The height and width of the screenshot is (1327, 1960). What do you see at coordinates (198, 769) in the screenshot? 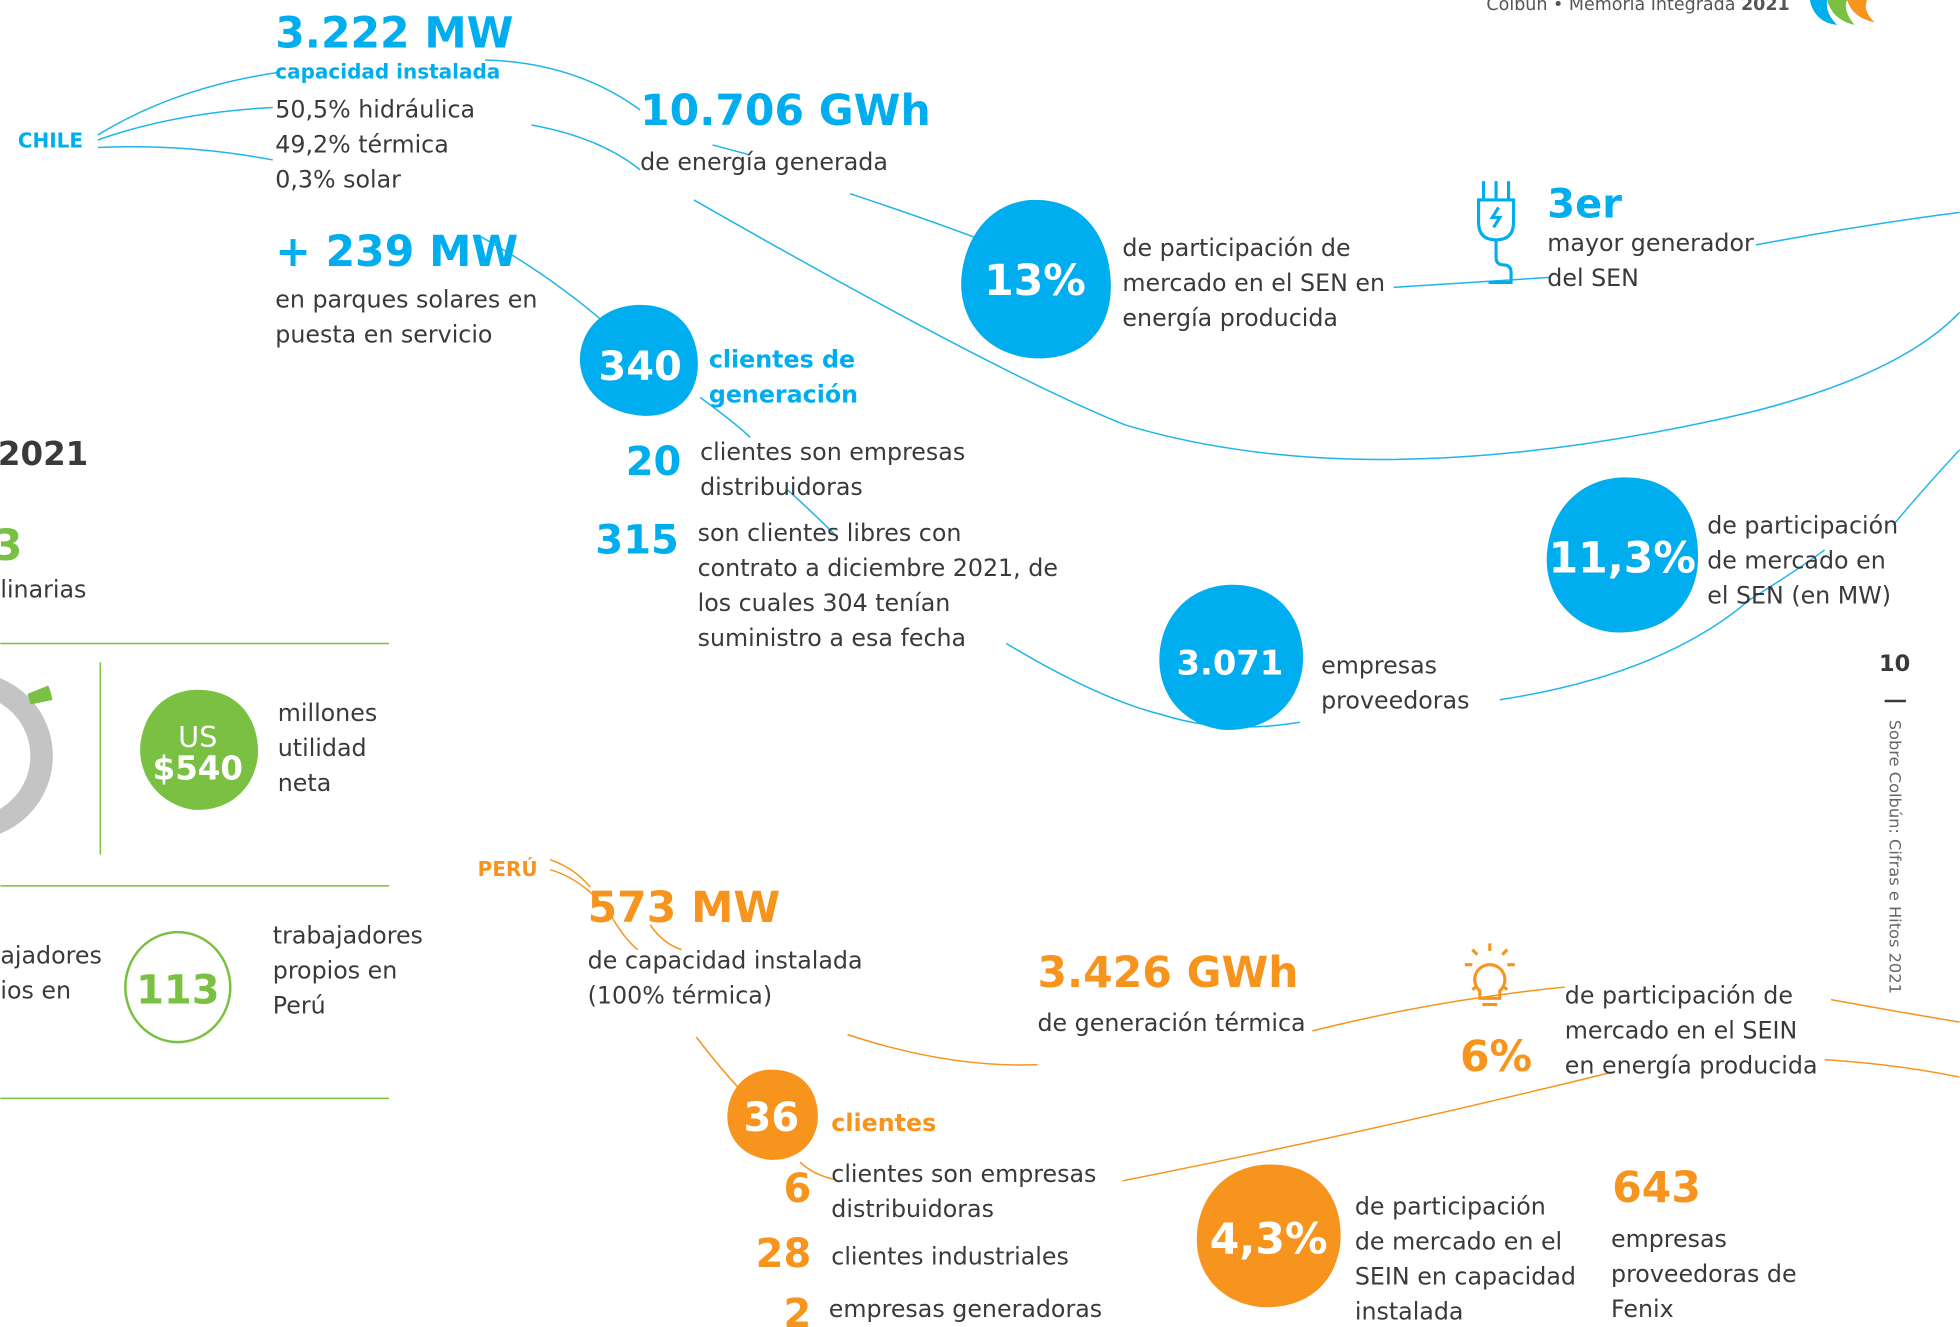
I see `figure: $540` at bounding box center [198, 769].